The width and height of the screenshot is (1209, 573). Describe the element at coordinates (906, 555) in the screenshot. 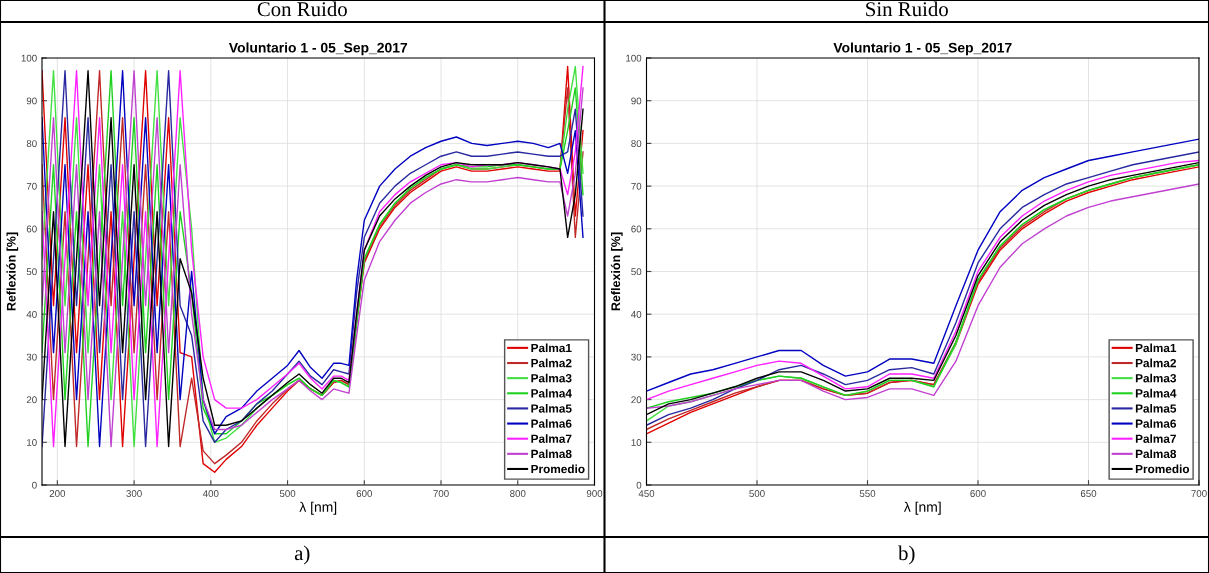

I see `text: b)` at that location.